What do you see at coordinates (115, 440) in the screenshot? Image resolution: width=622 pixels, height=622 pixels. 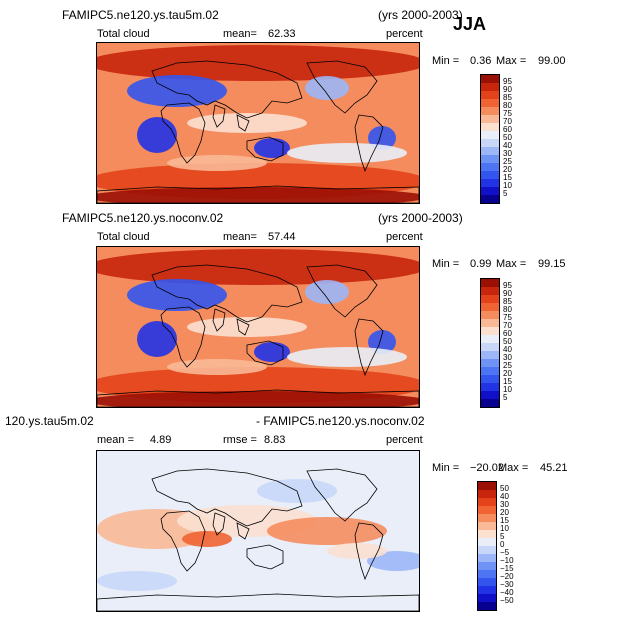 I see `panel3-mean-label: mean =` at bounding box center [115, 440].